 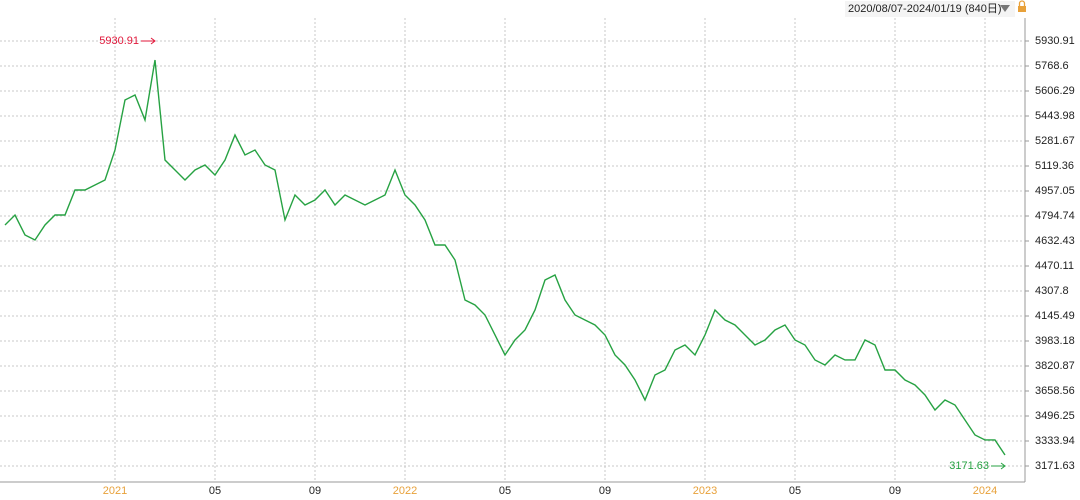 What do you see at coordinates (1055, 141) in the screenshot?
I see `y-tick-label: 5281.67` at bounding box center [1055, 141].